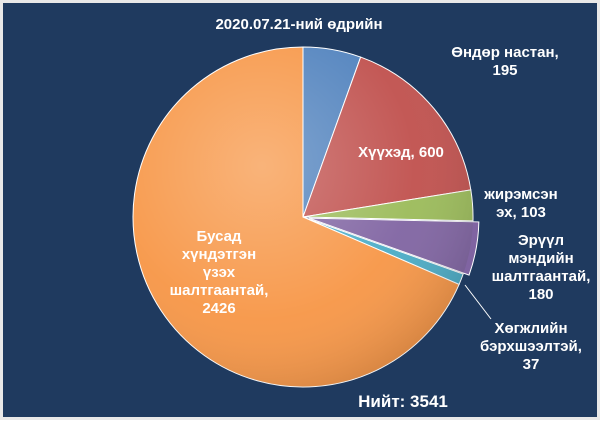 This screenshot has width=606, height=426. I want to click on slice-label-3: жирэмсэн эх, 103, so click(520, 203).